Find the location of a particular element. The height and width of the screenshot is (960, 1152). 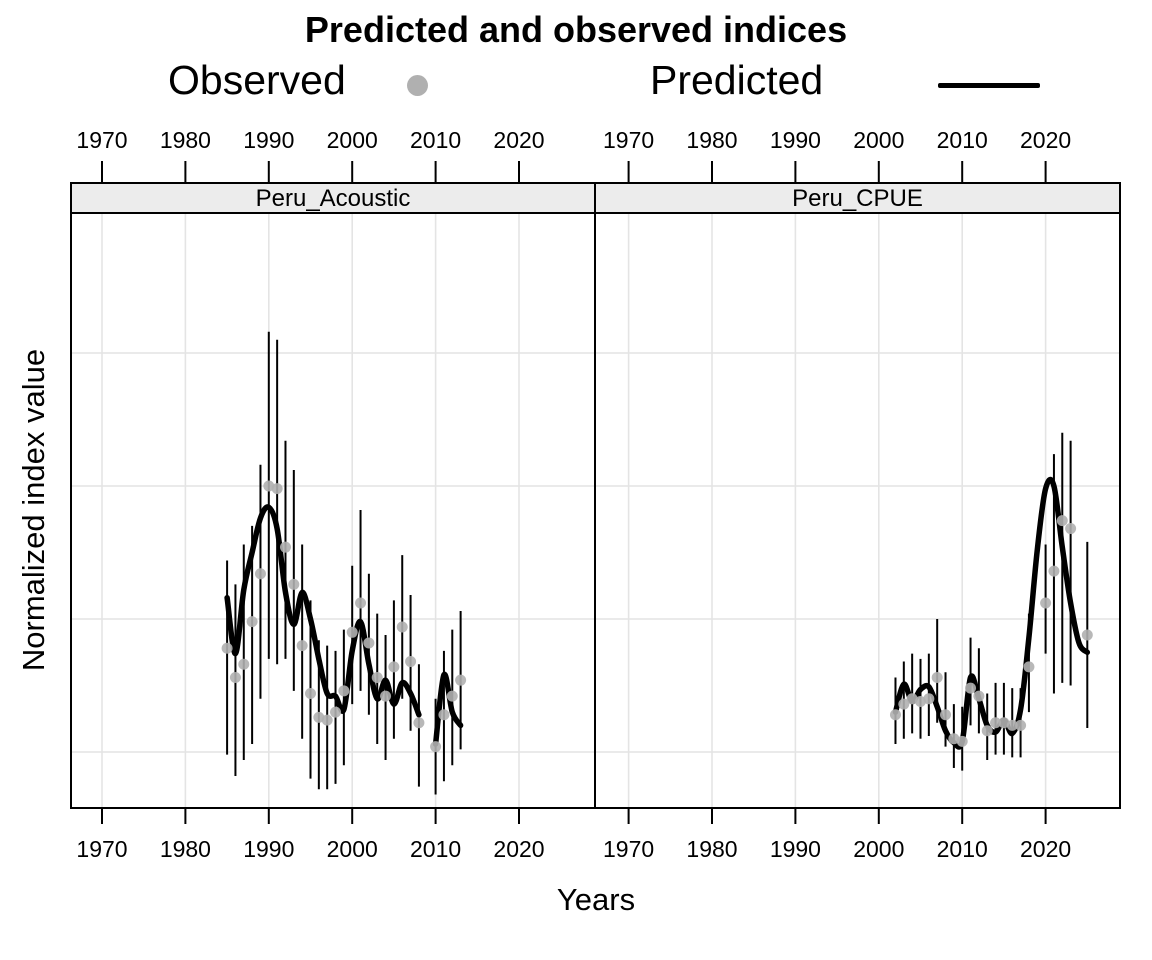

legend-observed-label: Observed is located at coordinates (257, 80).